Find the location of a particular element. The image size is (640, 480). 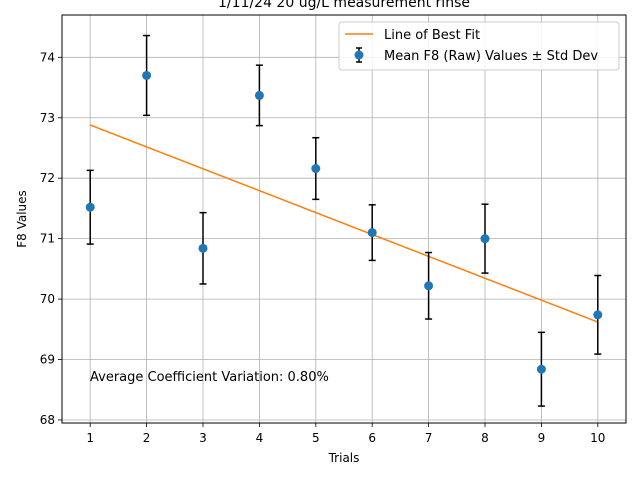

y-tick-label: 72 is located at coordinates (47, 178).